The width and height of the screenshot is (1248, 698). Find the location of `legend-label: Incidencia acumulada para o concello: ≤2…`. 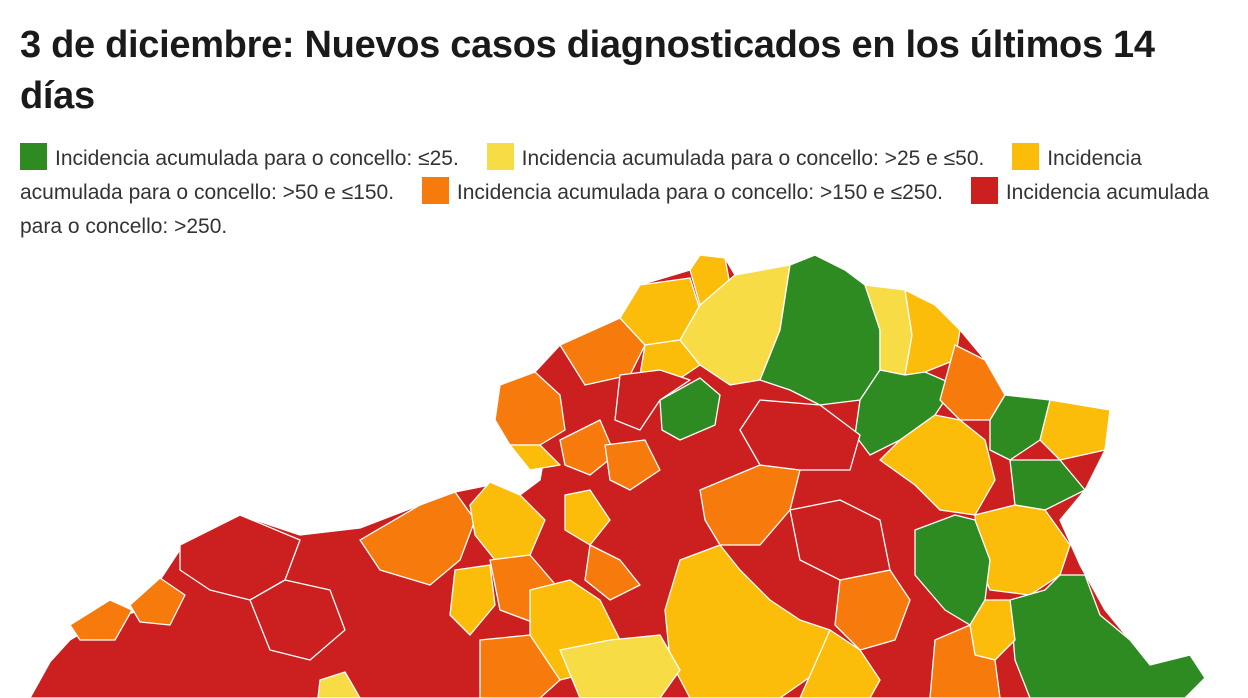

legend-label: Incidencia acumulada para o concello: ≤2… is located at coordinates (257, 158).